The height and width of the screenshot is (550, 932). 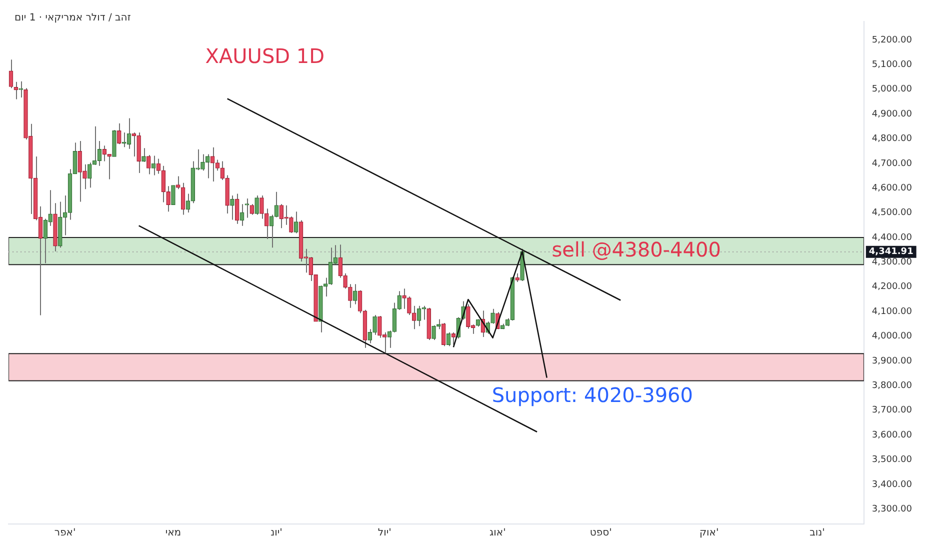 I want to click on y-tick-label: 3,600.00, so click(x=892, y=435).